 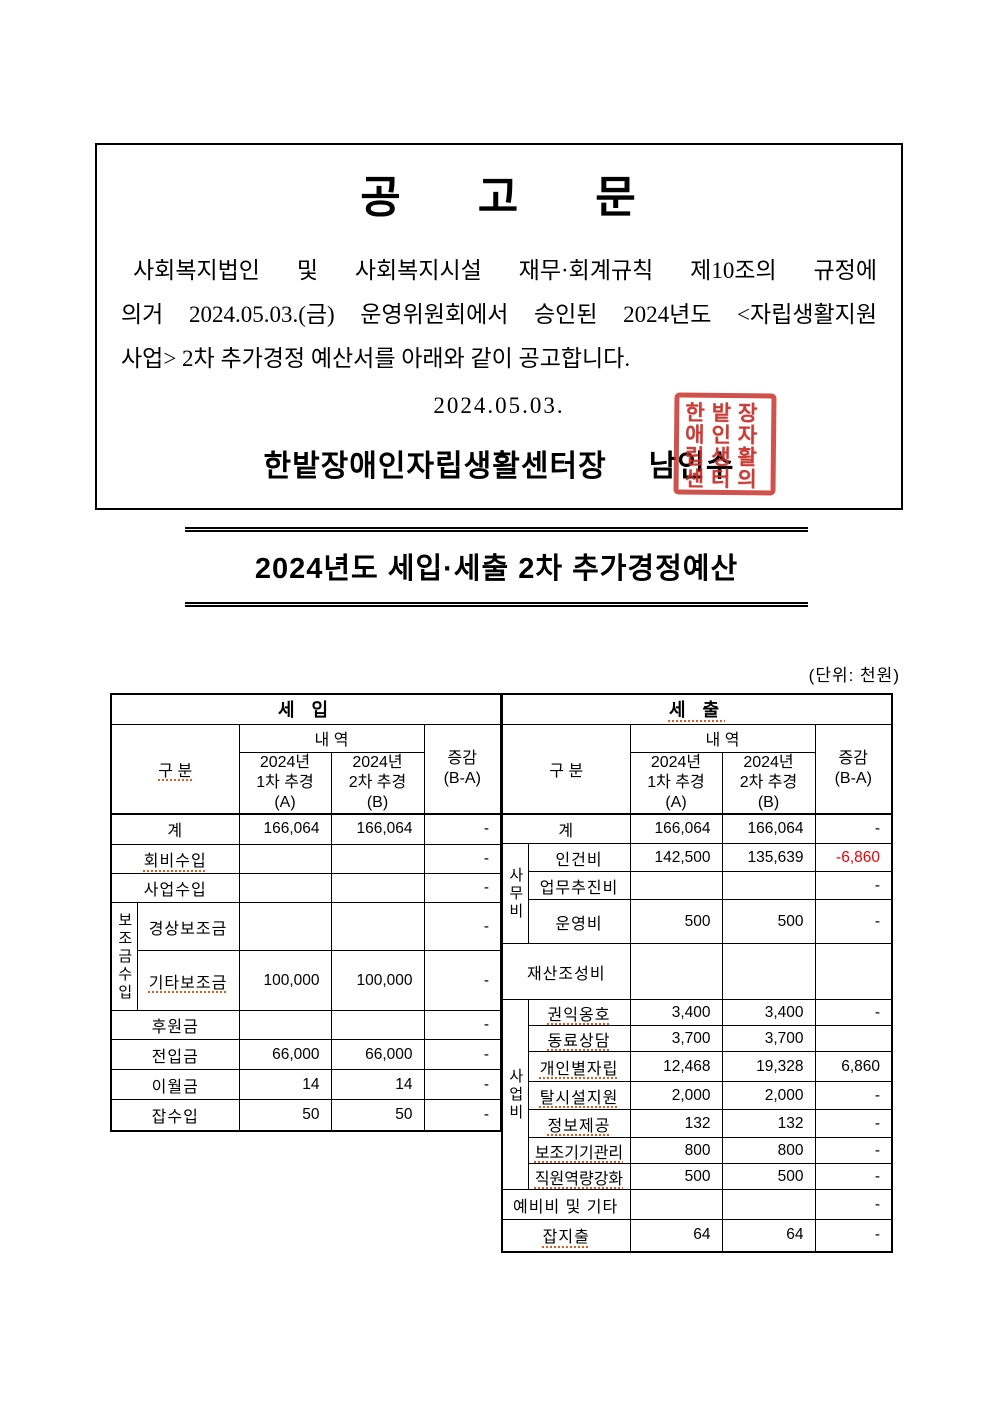 I want to click on revenue-table-title: 세 입, so click(x=306, y=709).